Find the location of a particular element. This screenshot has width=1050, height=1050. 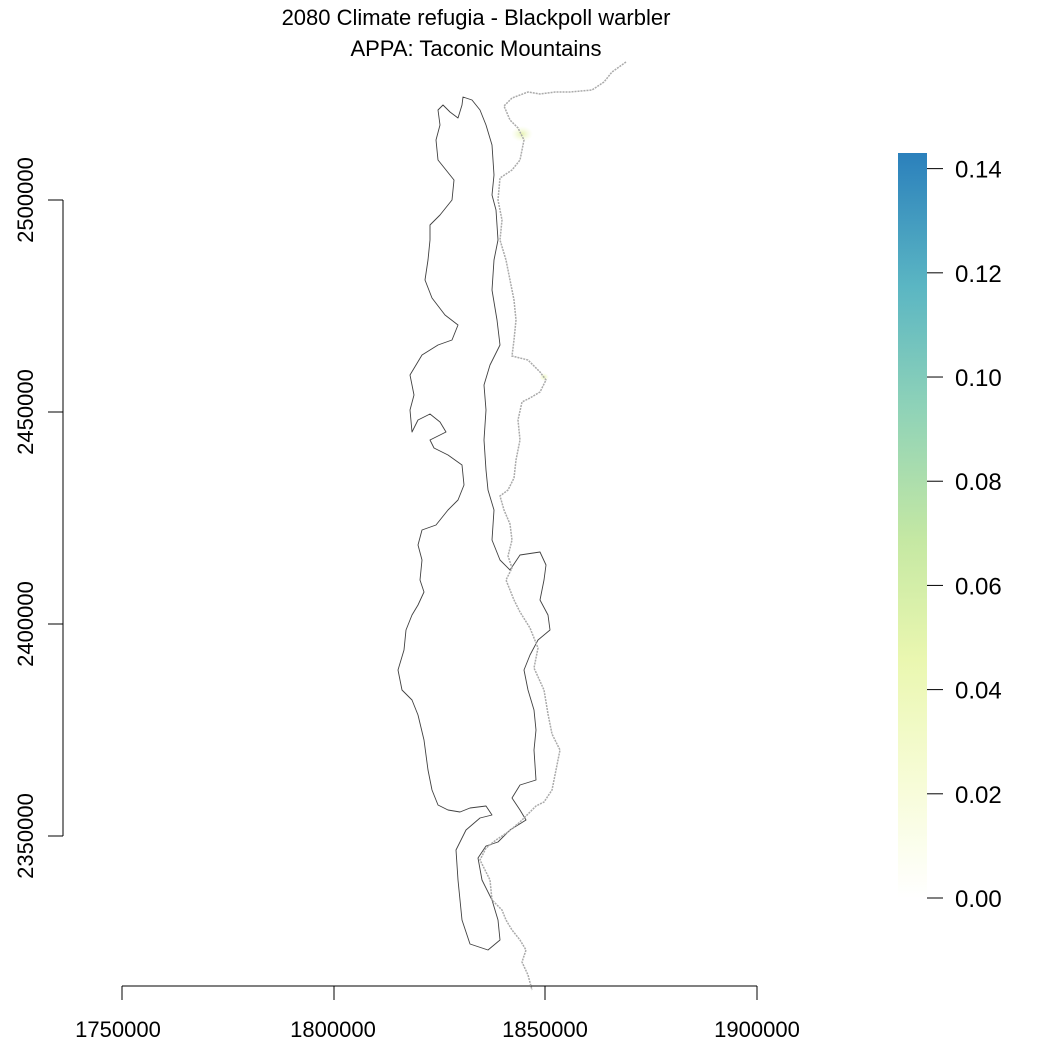

legend-tick-label: 0.08 is located at coordinates (978, 482).